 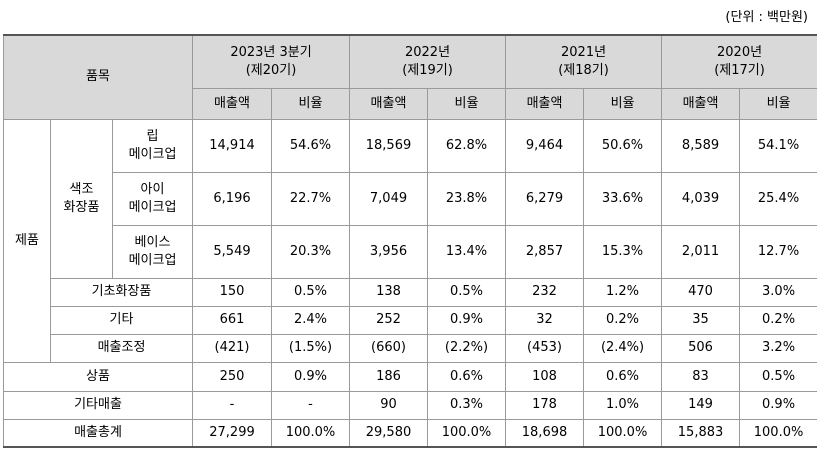 What do you see at coordinates (740, 52) in the screenshot?
I see `period-year: 2020년` at bounding box center [740, 52].